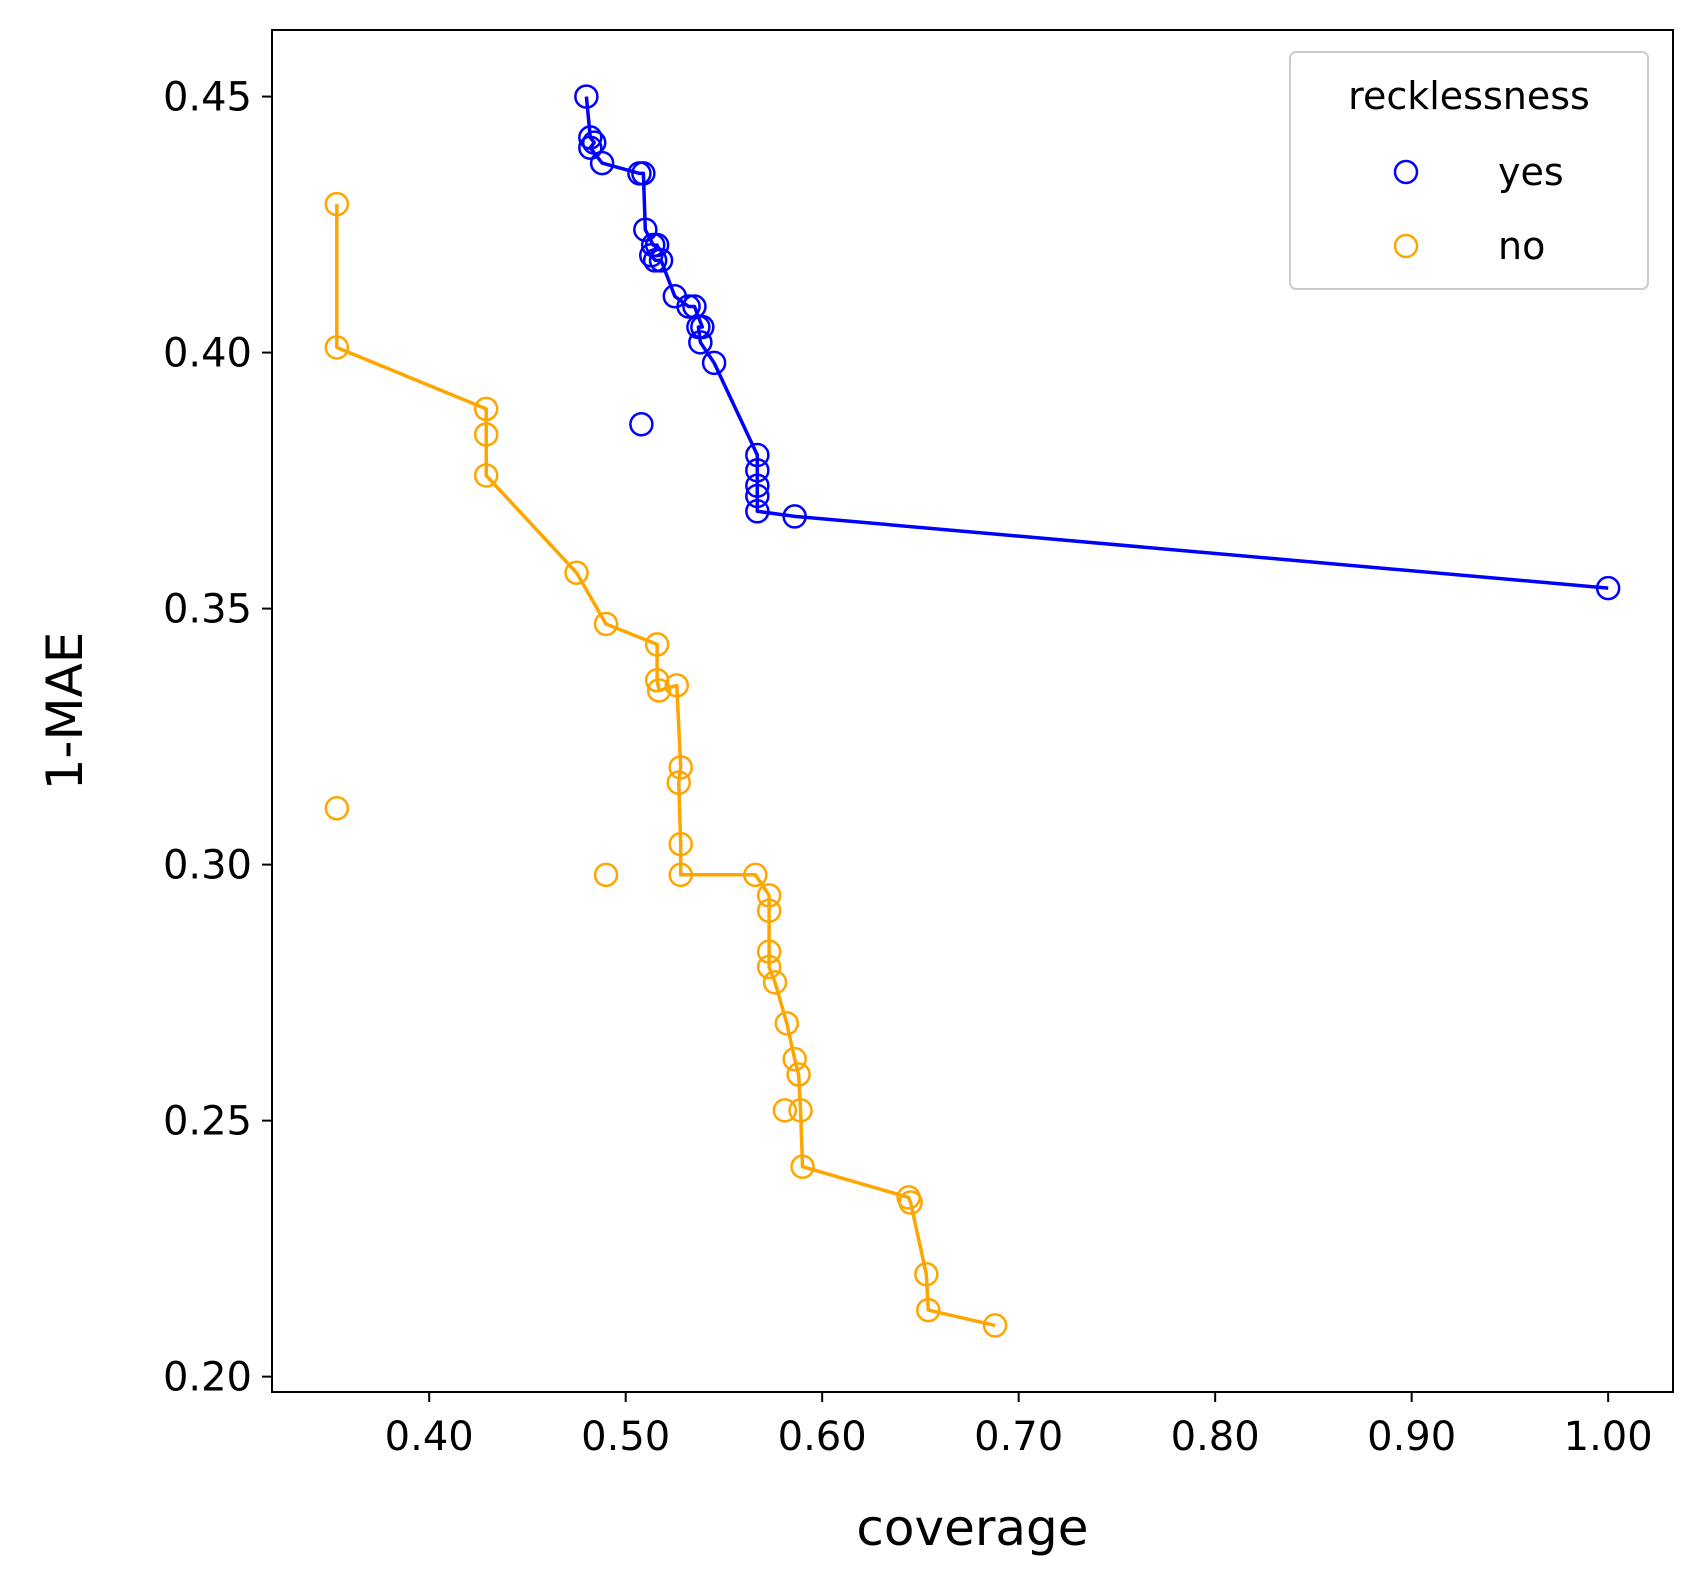 This screenshot has height=1591, width=1698. Describe the element at coordinates (1411, 1437) in the screenshot. I see `x-tick-label: 0.90` at that location.